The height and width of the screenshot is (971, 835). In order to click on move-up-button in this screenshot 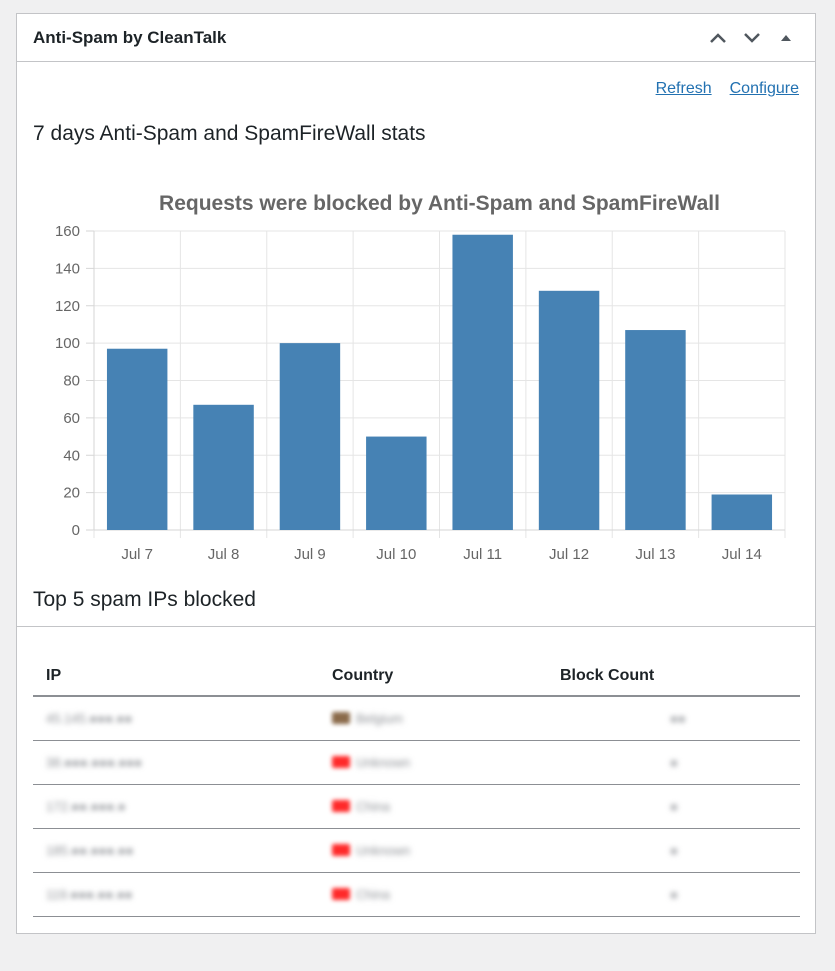, I will do `click(718, 38)`.